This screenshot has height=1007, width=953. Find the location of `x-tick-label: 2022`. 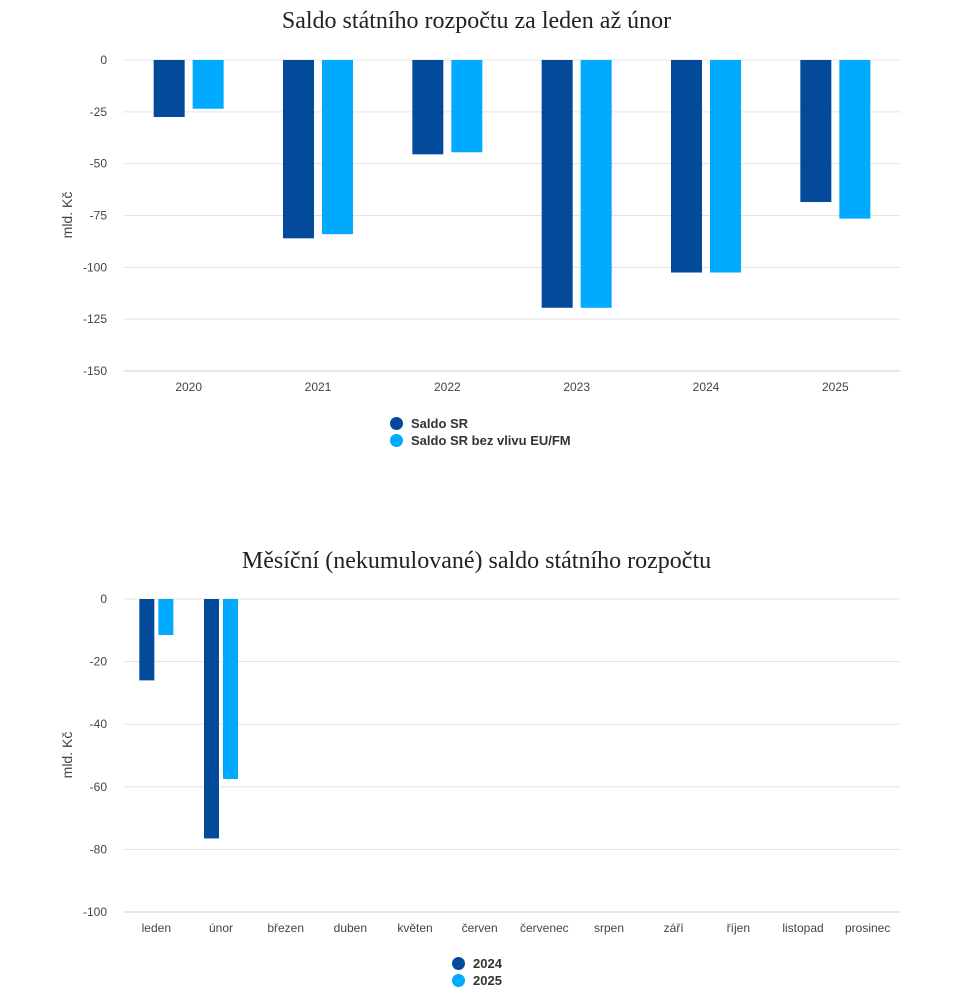

x-tick-label: 2022 is located at coordinates (447, 387).